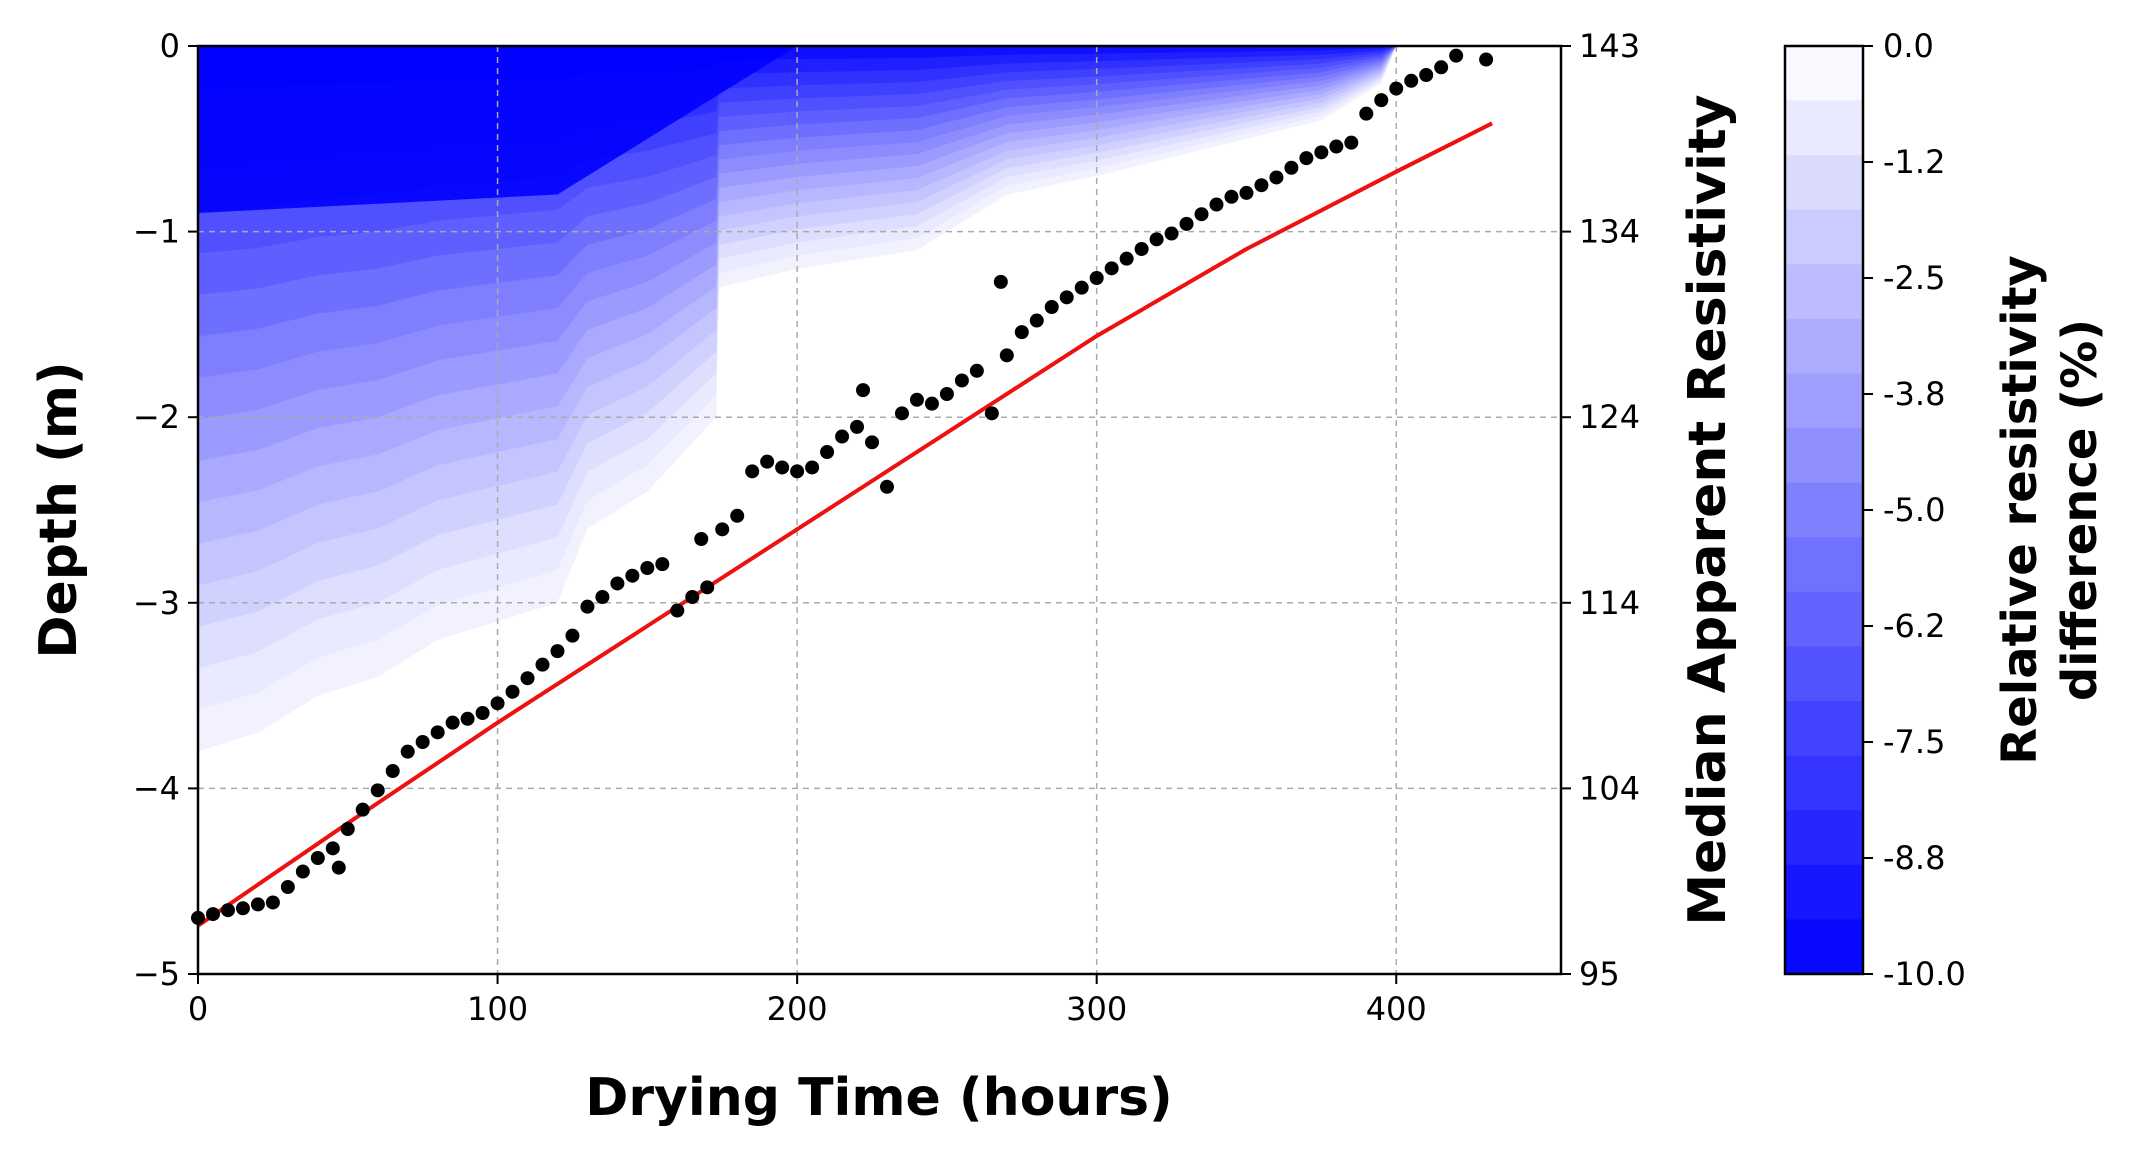 The height and width of the screenshot is (1155, 2143). Describe the element at coordinates (497, 1009) in the screenshot. I see `x-tick-label: 100` at that location.